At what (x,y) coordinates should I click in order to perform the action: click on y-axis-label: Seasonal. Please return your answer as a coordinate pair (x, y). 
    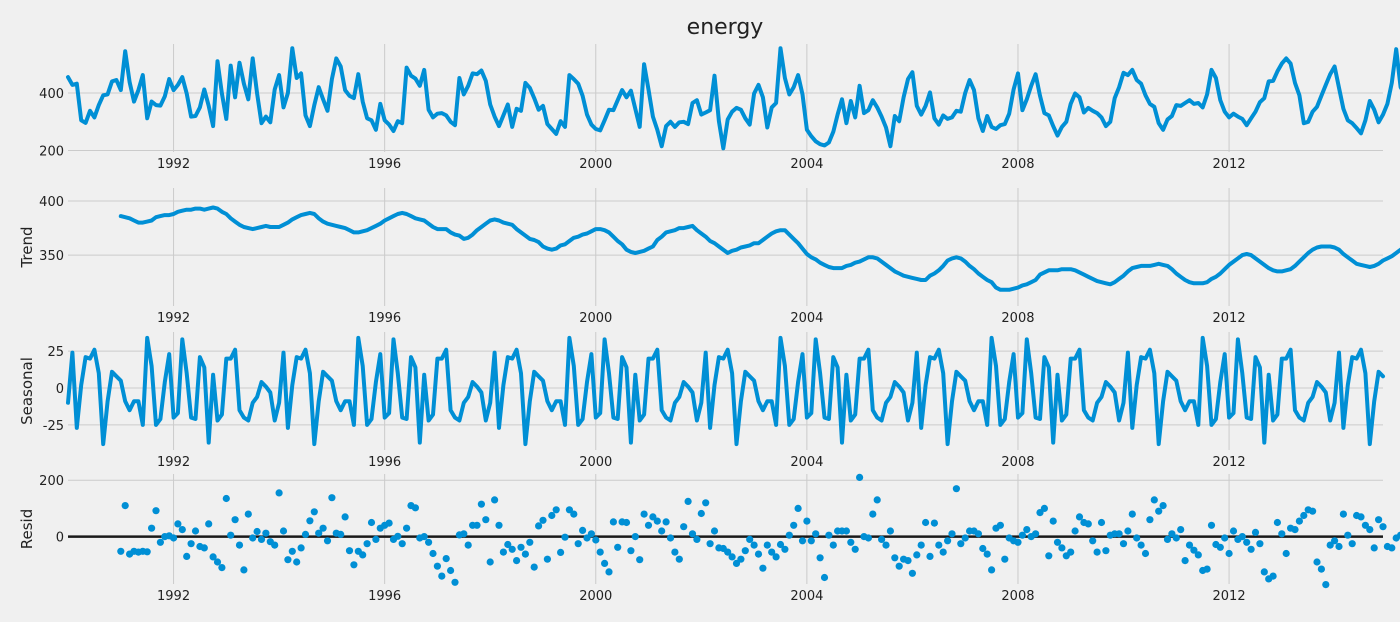
    Looking at the image, I should click on (27, 391).